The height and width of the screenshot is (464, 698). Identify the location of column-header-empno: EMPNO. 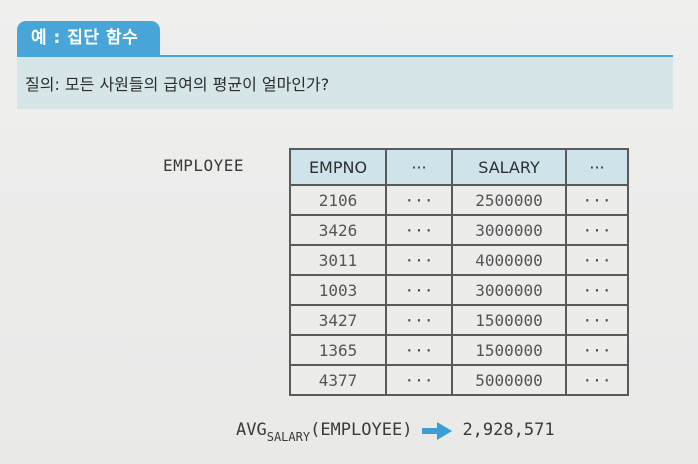
(338, 167).